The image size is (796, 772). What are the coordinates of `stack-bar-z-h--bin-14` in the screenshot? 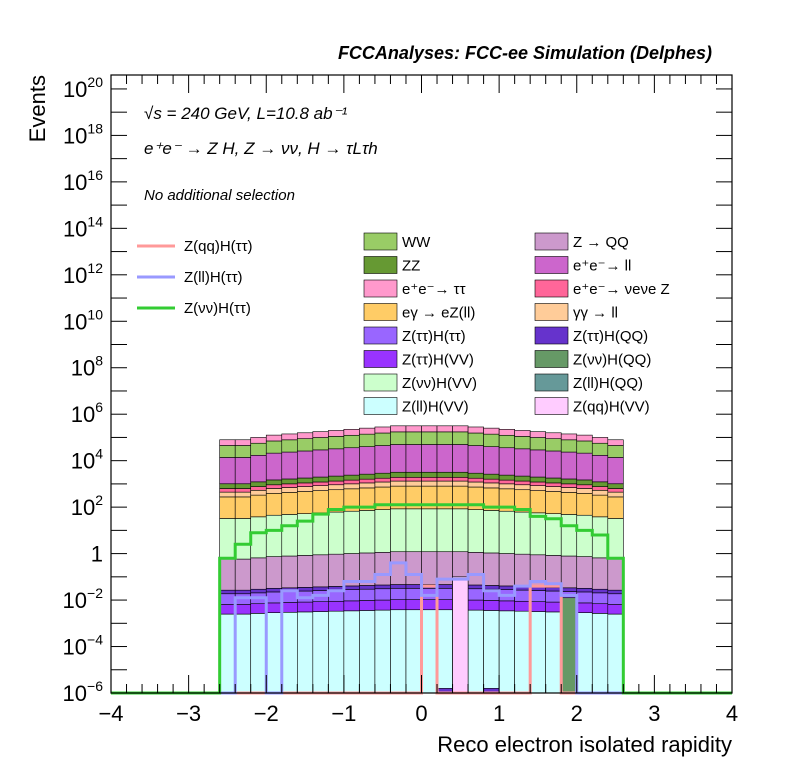 It's located at (444, 593).